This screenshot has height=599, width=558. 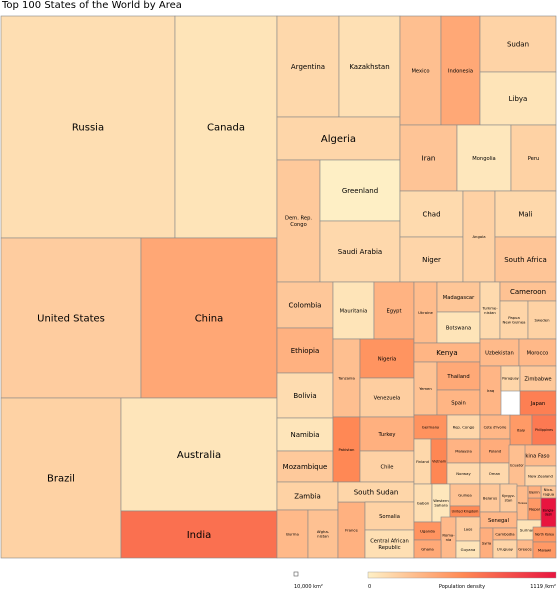 I want to click on treemap-cell-zambia: Zambia, so click(x=307, y=496).